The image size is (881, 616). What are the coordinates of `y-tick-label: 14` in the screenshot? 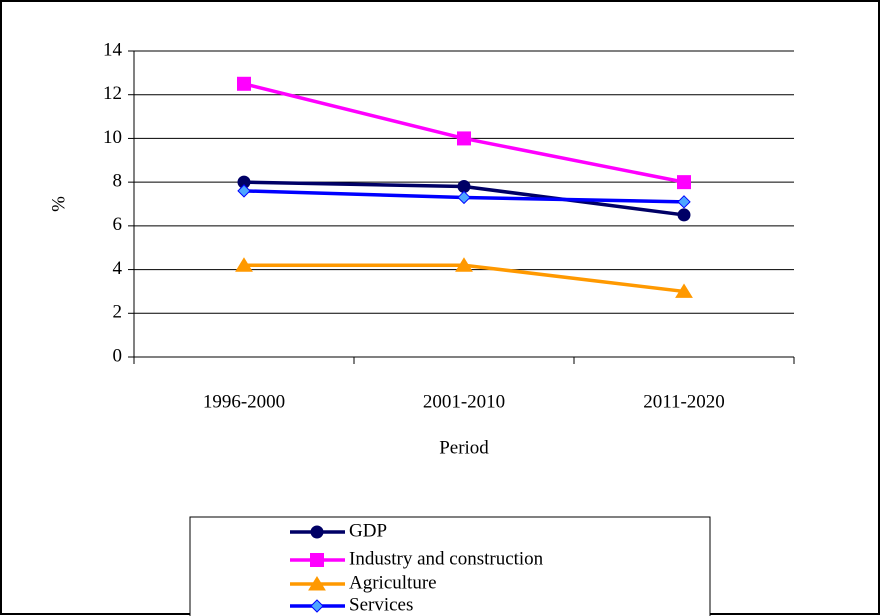 It's located at (113, 49).